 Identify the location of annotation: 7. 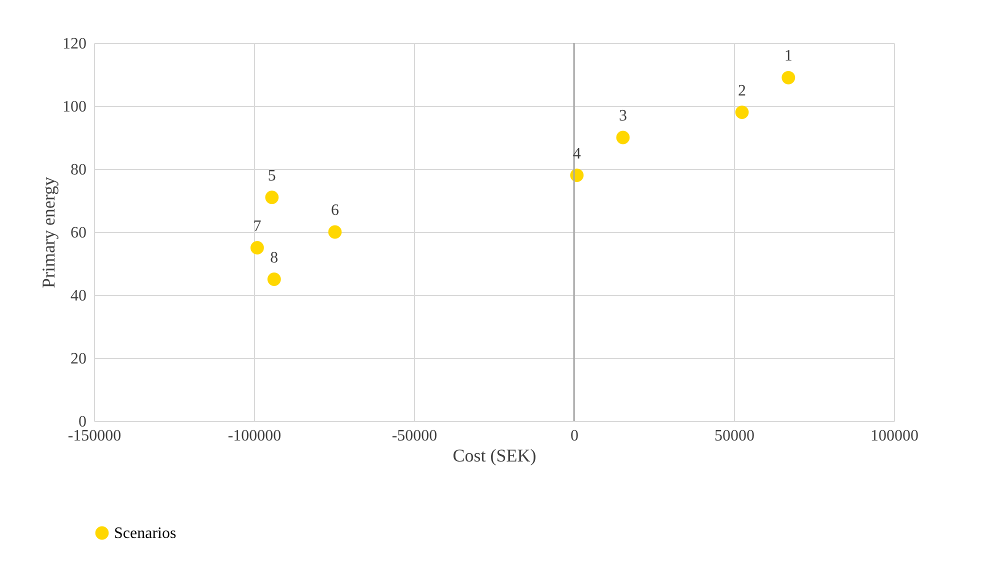
(257, 226).